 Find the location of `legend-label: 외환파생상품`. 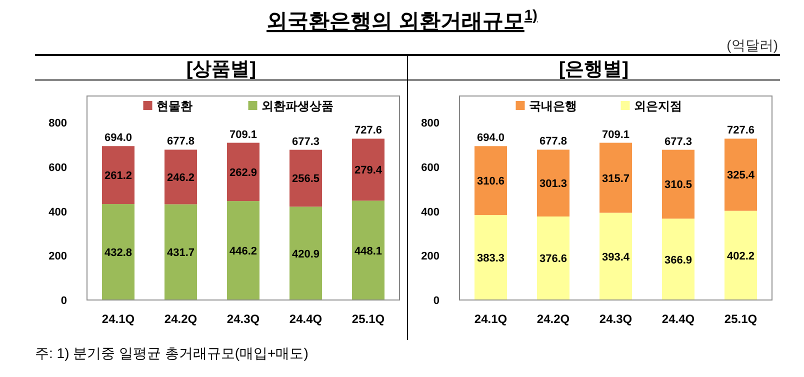

legend-label: 외환파생상품 is located at coordinates (297, 106).